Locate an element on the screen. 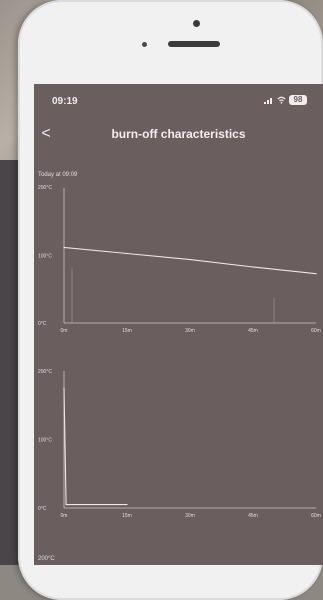 The image size is (323, 600). chart-2-y-tick-label: 200°C is located at coordinates (45, 372).